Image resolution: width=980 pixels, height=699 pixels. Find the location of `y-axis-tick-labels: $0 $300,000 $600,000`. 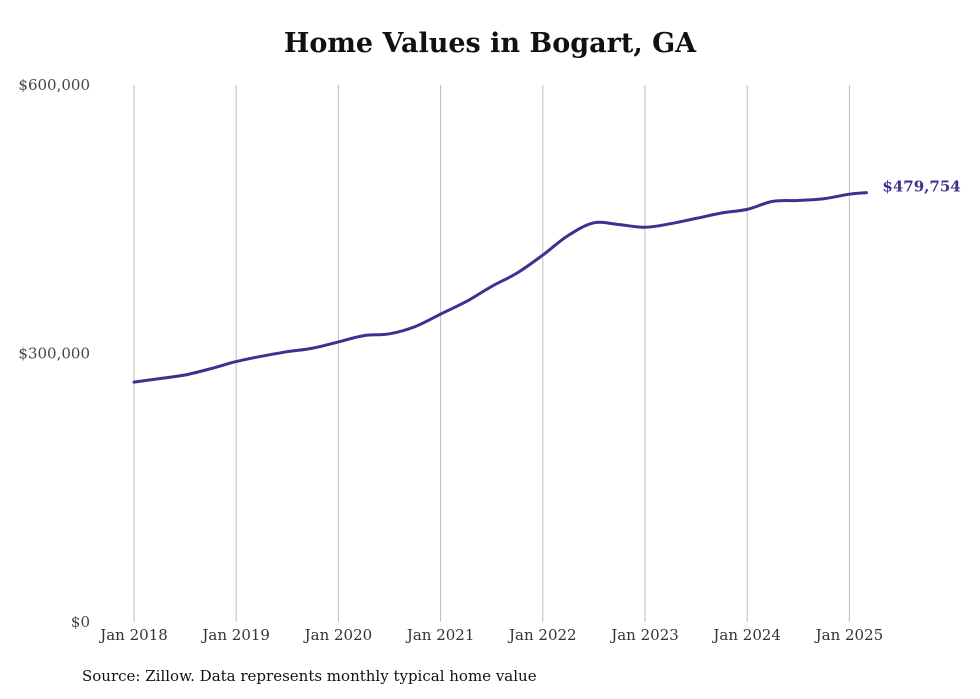

y-axis-tick-labels: $0 $300,000 $600,000 is located at coordinates (54, 353).